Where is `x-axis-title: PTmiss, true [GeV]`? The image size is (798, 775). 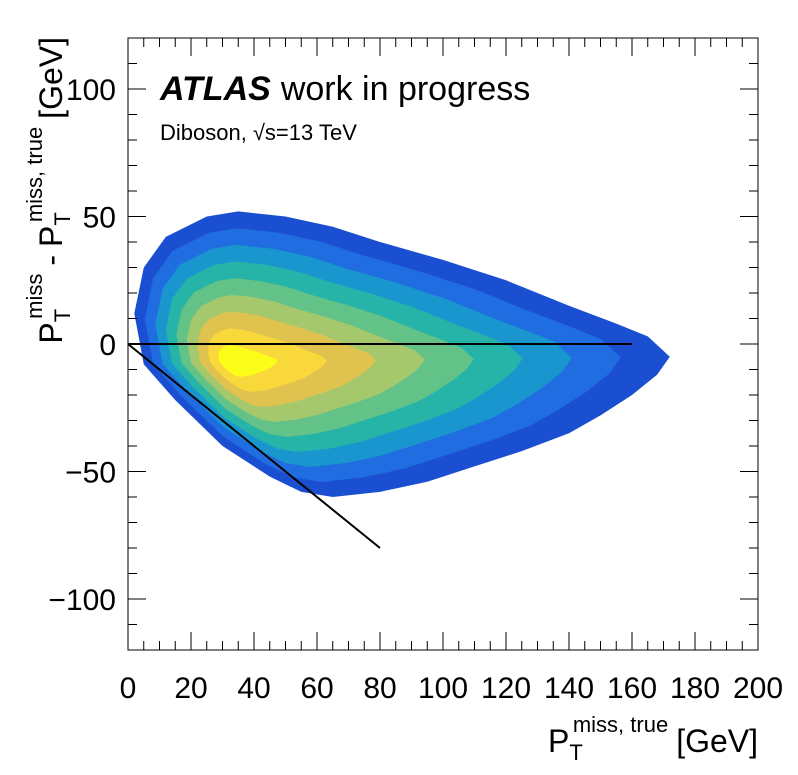 x-axis-title: PTmiss, true [GeV] is located at coordinates (653, 738).